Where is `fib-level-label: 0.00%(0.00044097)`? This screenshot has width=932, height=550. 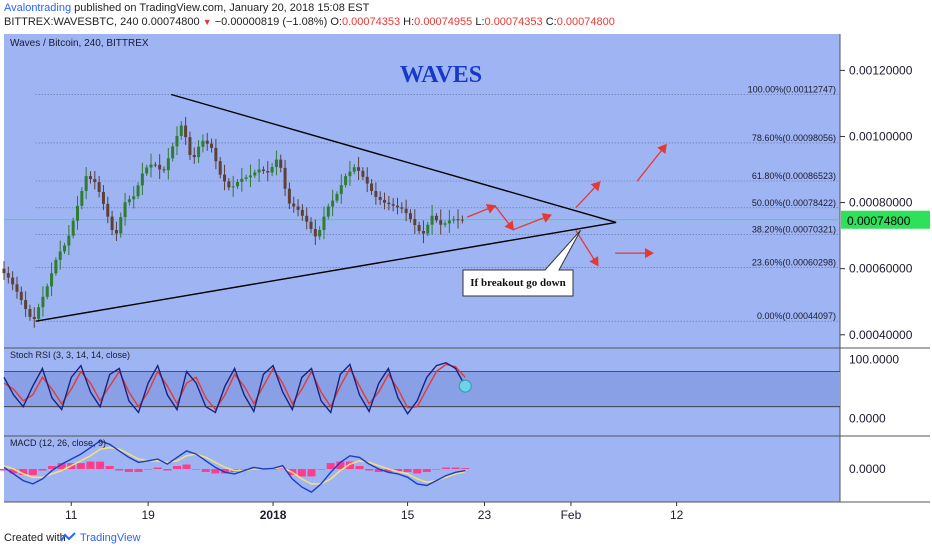 fib-level-label: 0.00%(0.00044097) is located at coordinates (796, 316).